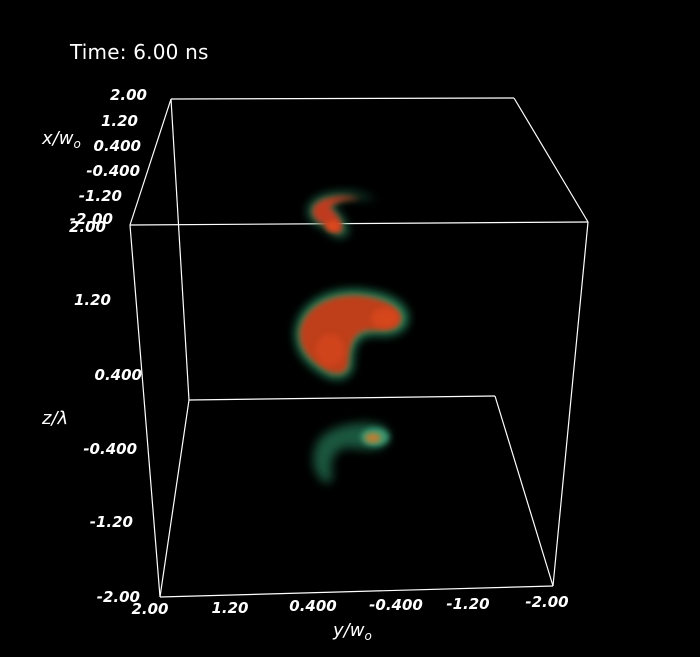 Image resolution: width=700 pixels, height=657 pixels. I want to click on z-axis-tick: 0.400, so click(118, 375).